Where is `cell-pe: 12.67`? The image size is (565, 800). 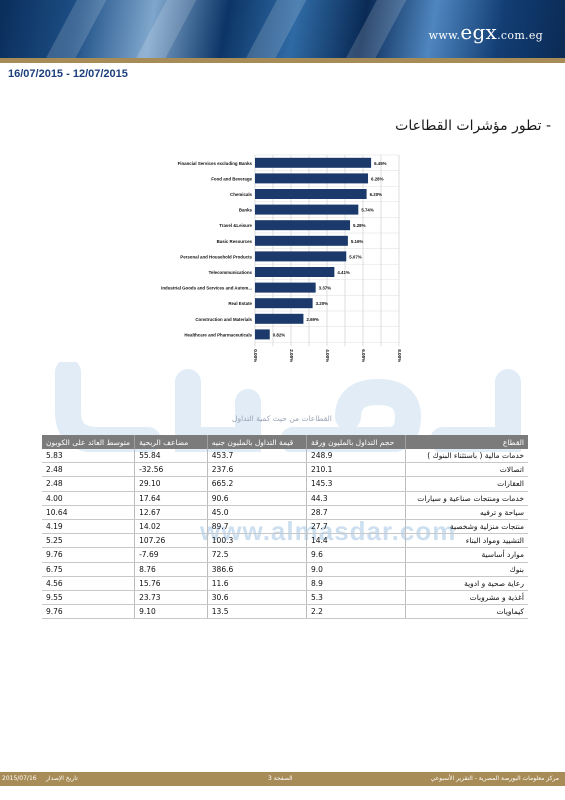
cell-pe: 12.67 is located at coordinates (171, 512).